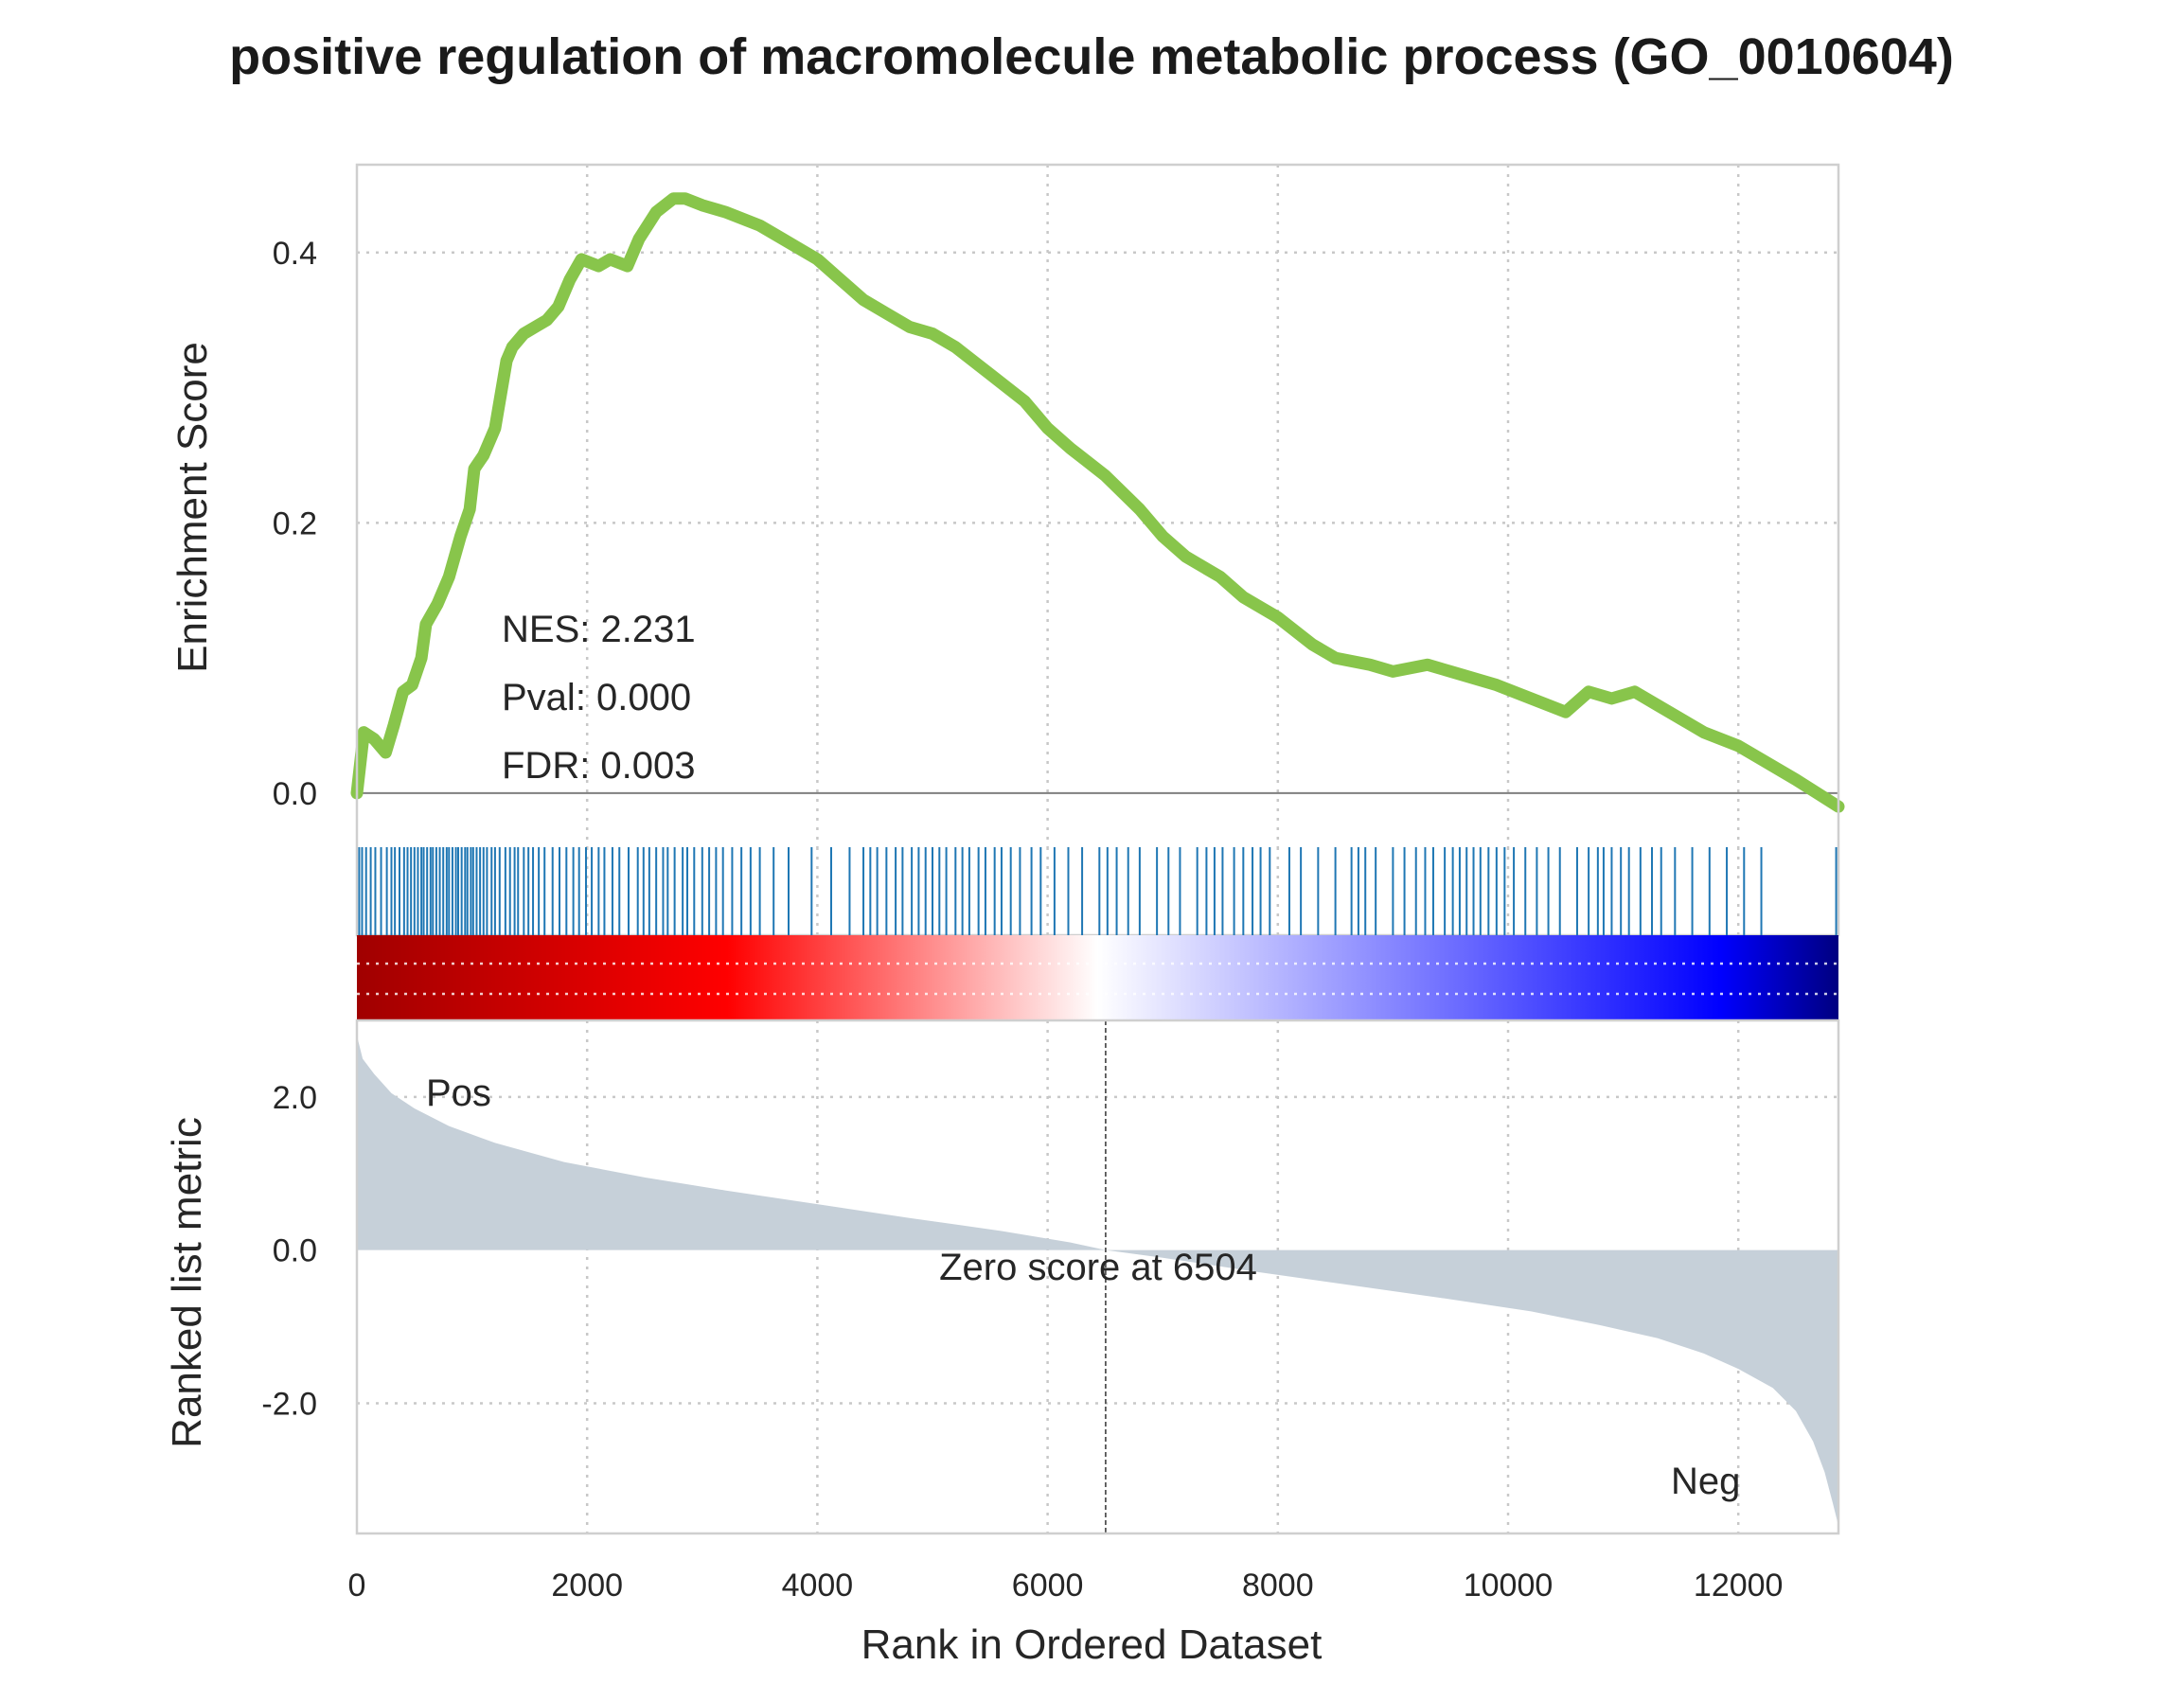 Image resolution: width=2184 pixels, height=1701 pixels. I want to click on ranked-y-tick-label: 2.0, so click(295, 1098).